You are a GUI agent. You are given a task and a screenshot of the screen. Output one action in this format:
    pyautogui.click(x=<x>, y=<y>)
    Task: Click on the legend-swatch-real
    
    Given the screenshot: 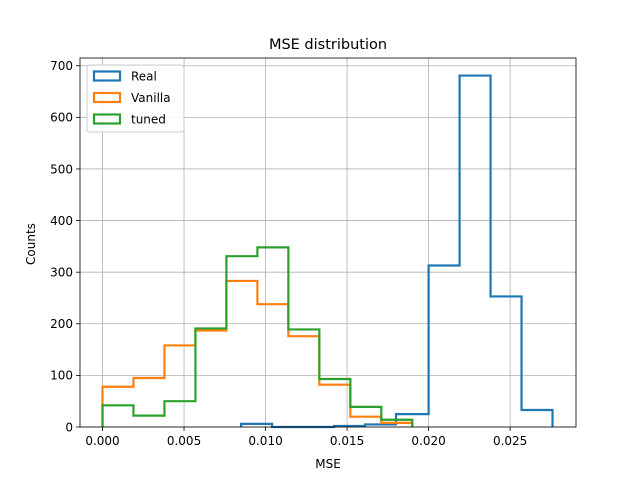 What is the action you would take?
    pyautogui.click(x=107, y=76)
    